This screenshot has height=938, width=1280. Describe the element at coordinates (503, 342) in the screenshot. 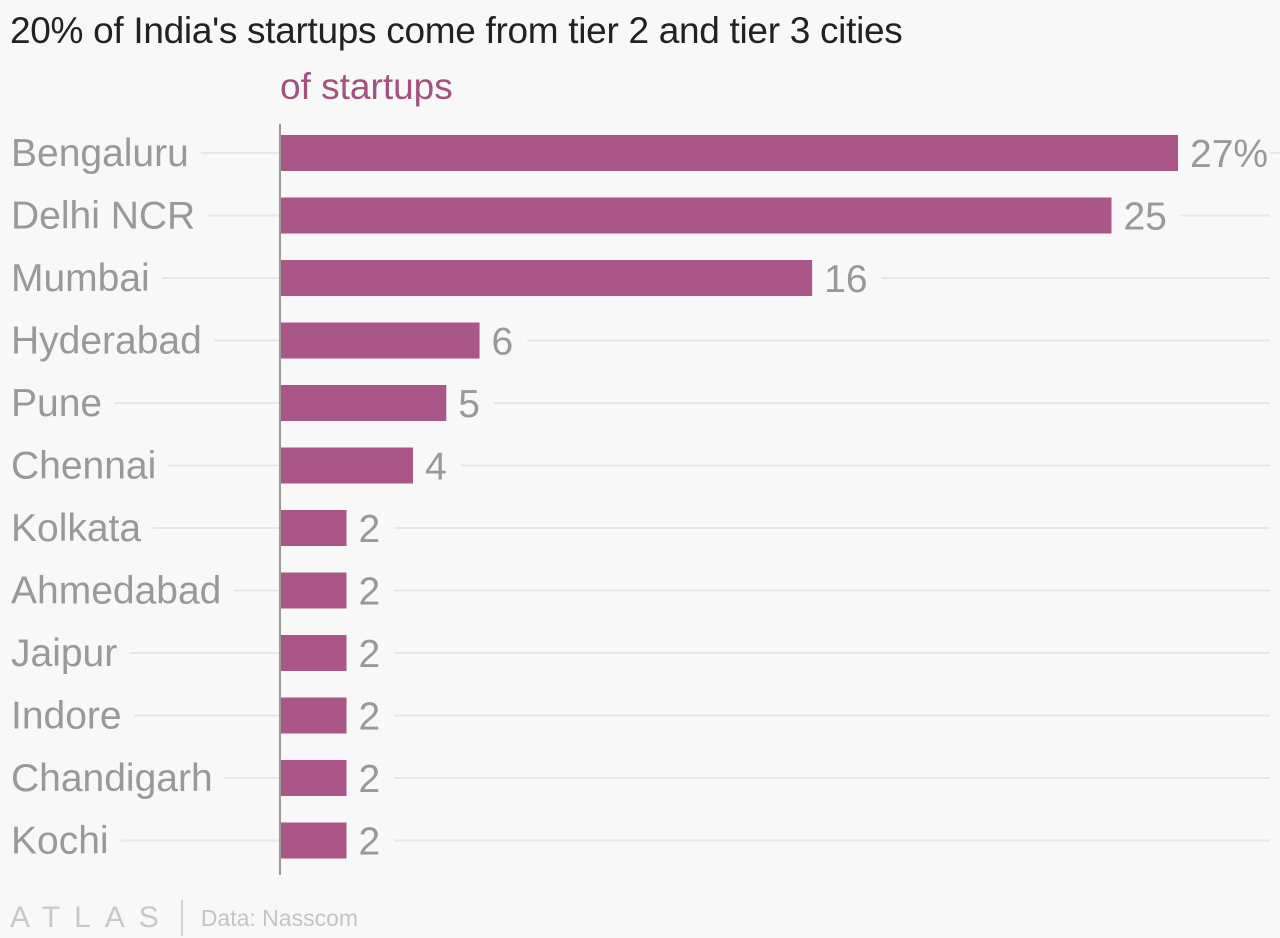

I see `value-label: 6` at that location.